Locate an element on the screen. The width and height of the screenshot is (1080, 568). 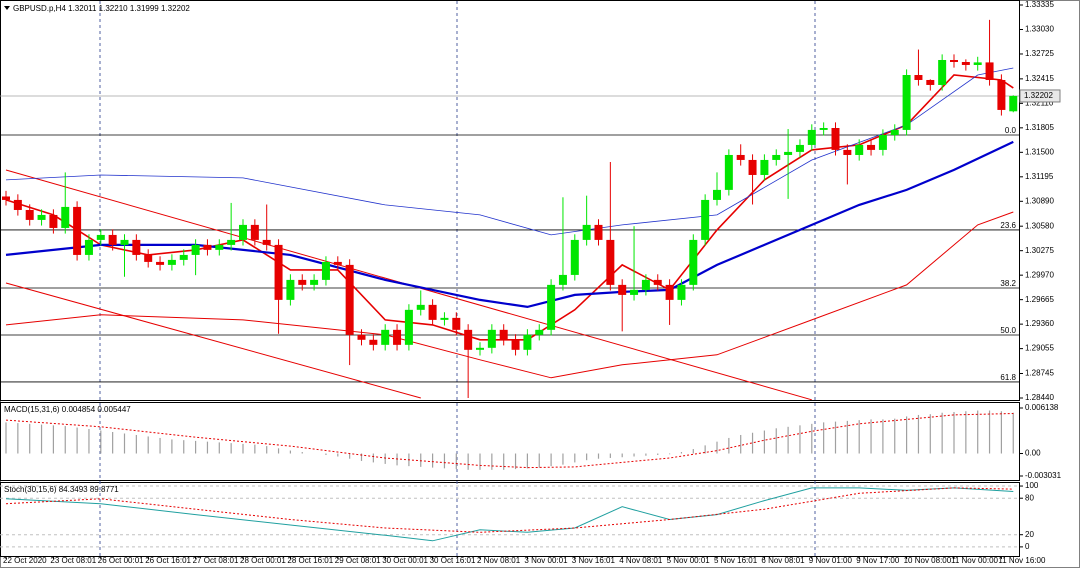
x-tick-label: 9 Nov 01:00 is located at coordinates (831, 560).